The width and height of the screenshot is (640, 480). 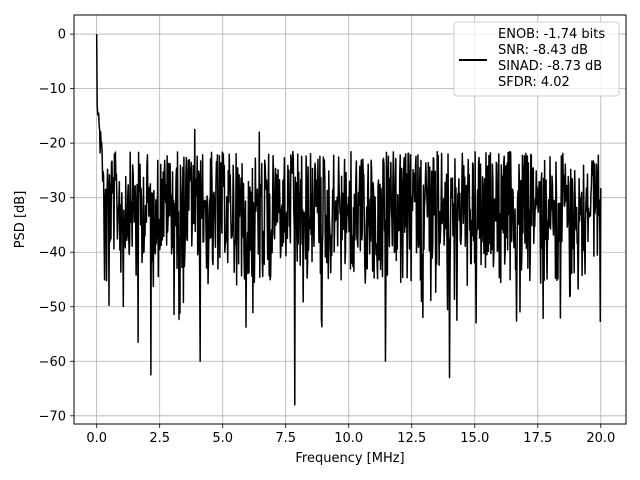 I want to click on y-axis-label: PSD [dB], so click(x=20, y=220).